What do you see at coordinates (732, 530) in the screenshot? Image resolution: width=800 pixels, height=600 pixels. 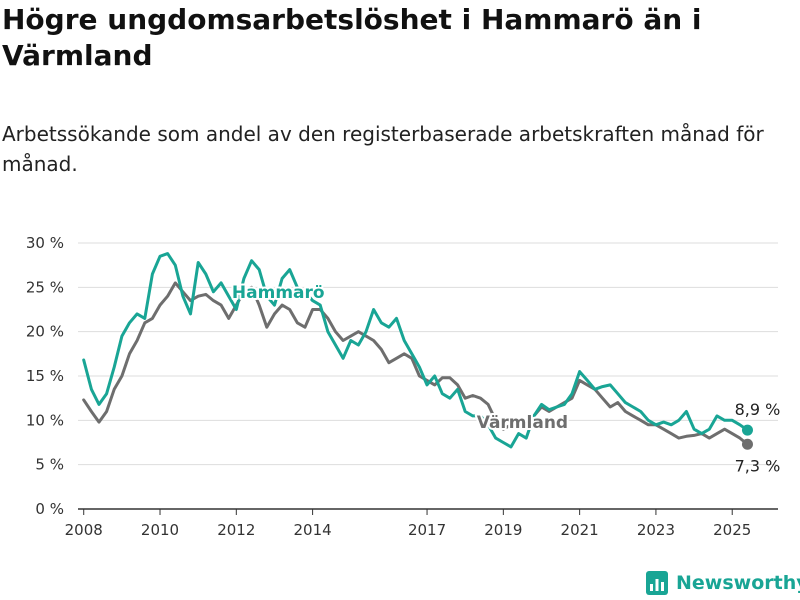 I see `x-tick-label: 2025` at bounding box center [732, 530].